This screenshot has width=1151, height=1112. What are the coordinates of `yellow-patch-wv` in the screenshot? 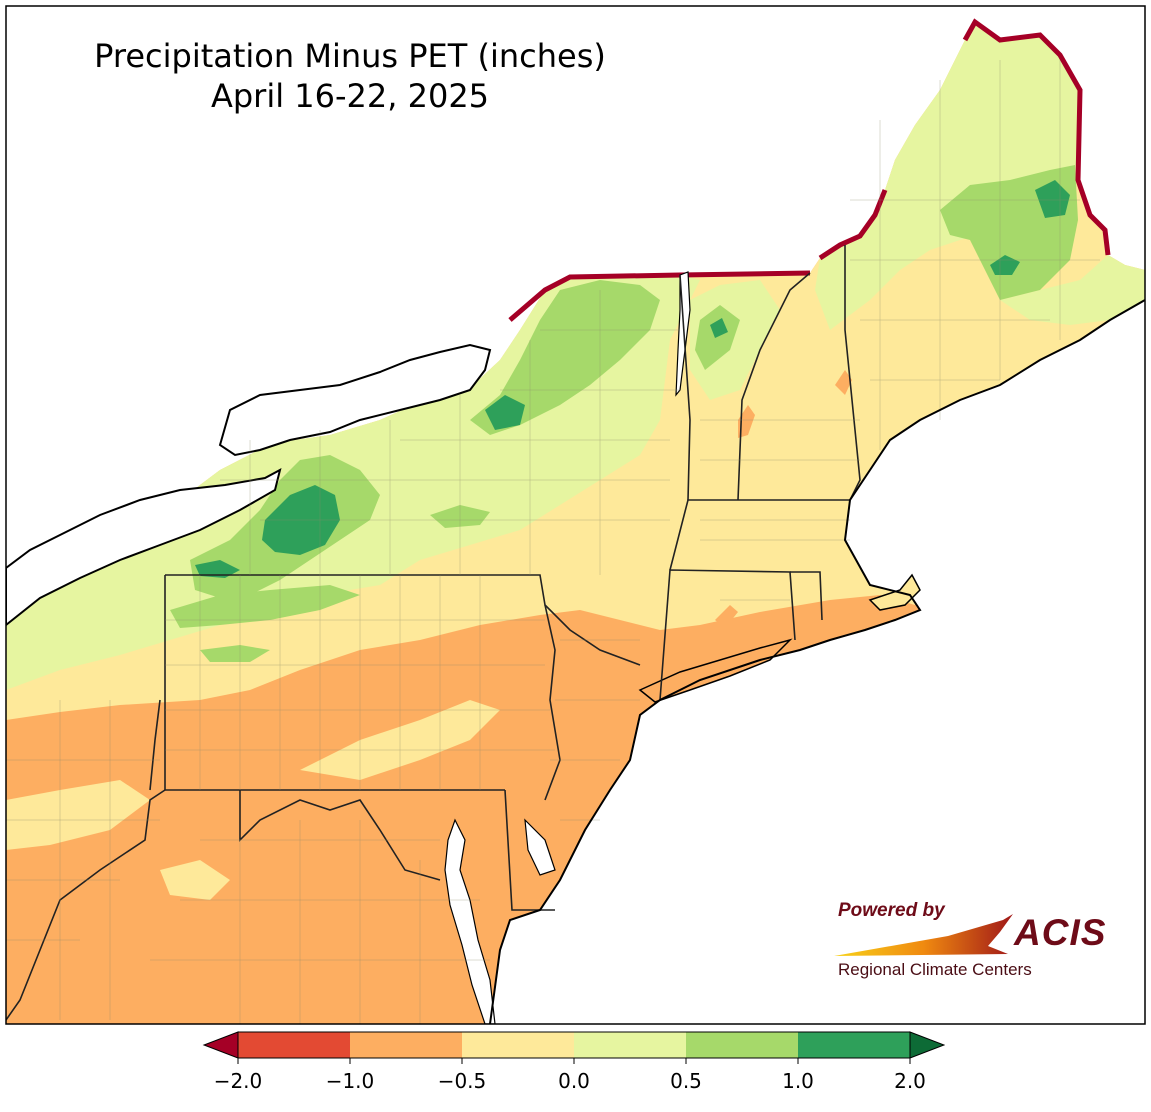 It's located at (195, 880).